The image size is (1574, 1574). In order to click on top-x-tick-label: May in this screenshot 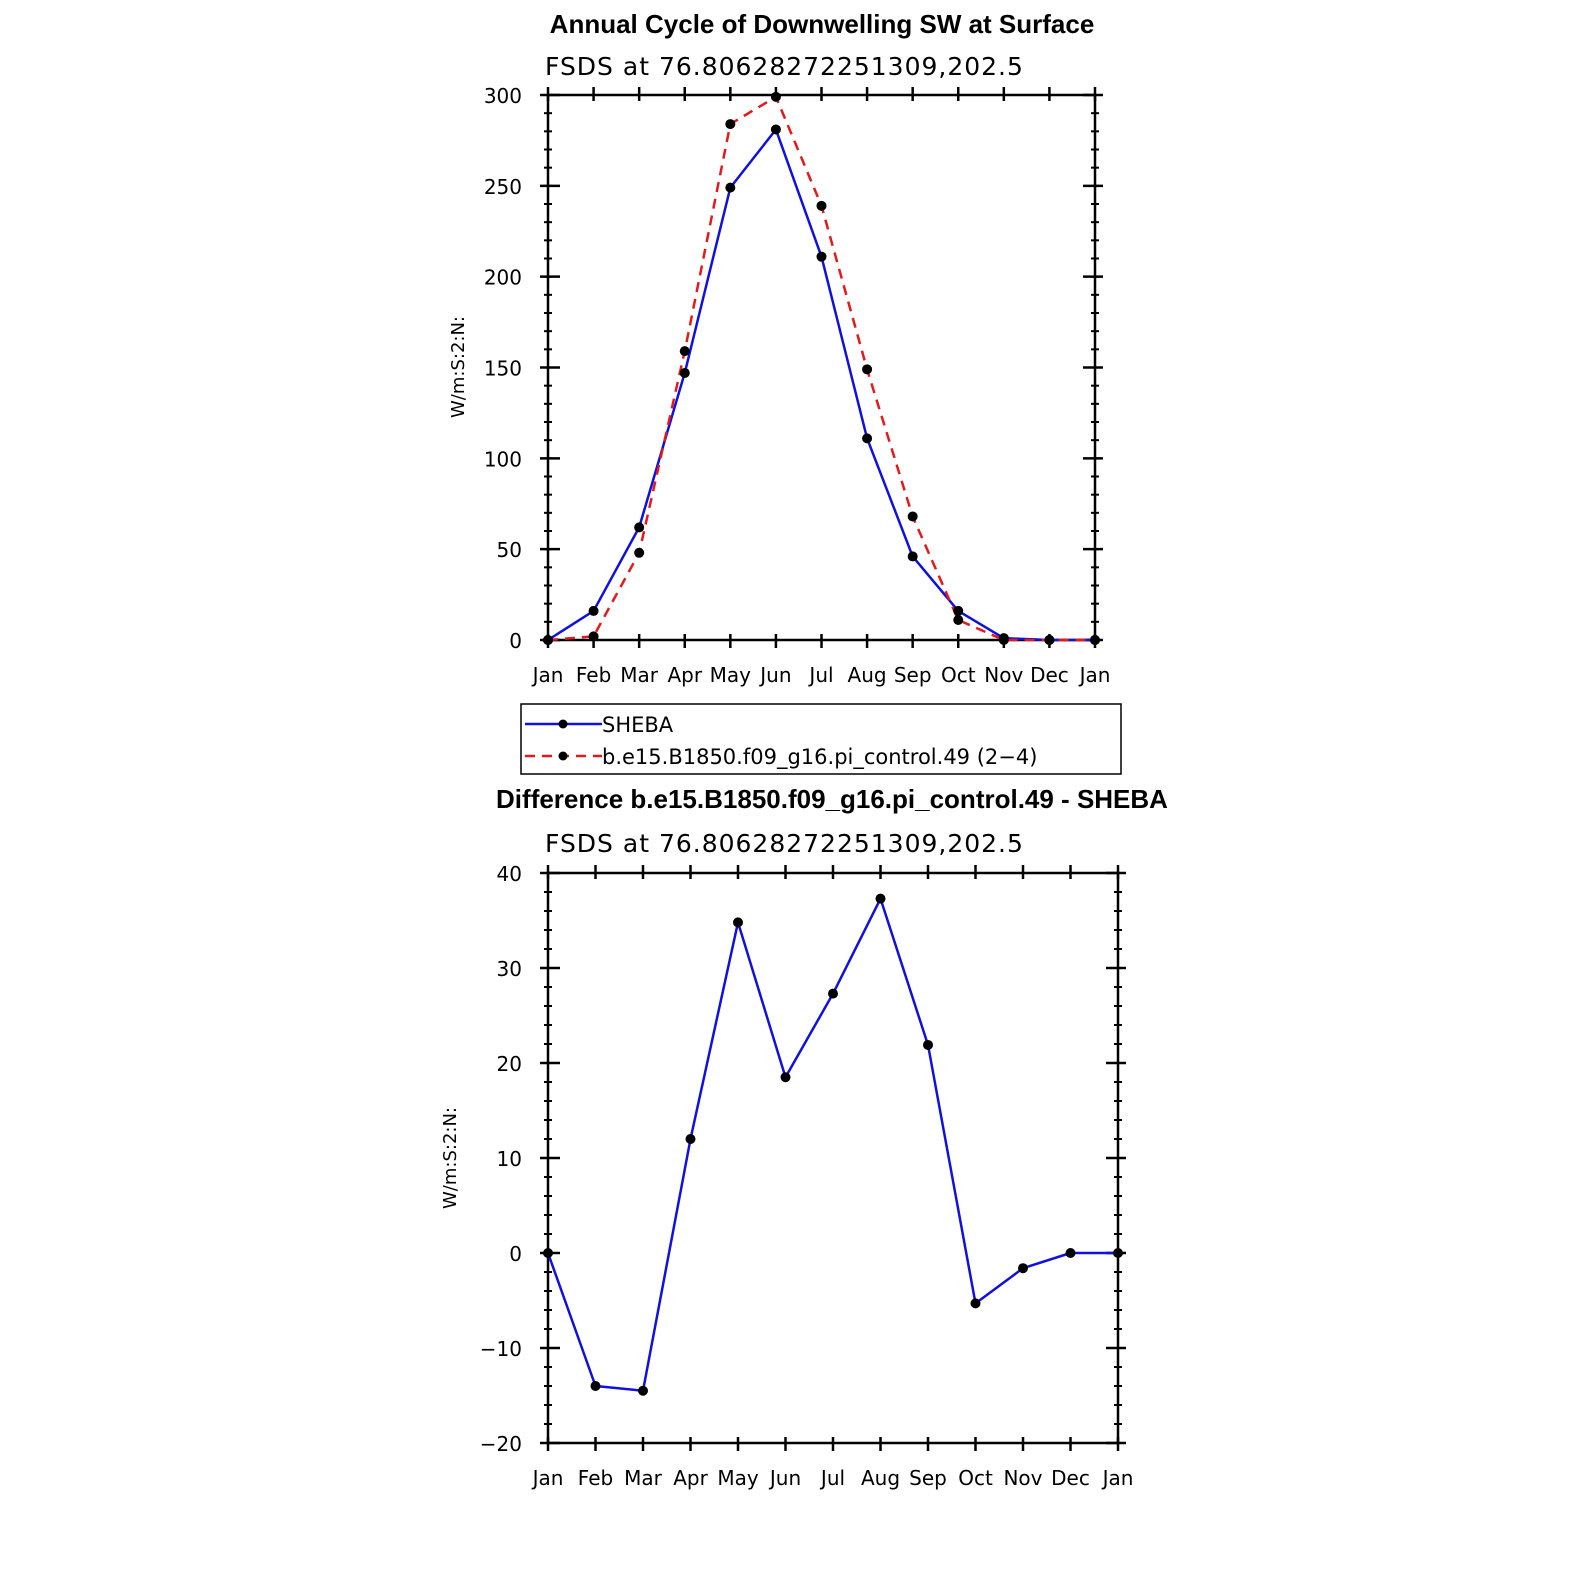, I will do `click(731, 675)`.